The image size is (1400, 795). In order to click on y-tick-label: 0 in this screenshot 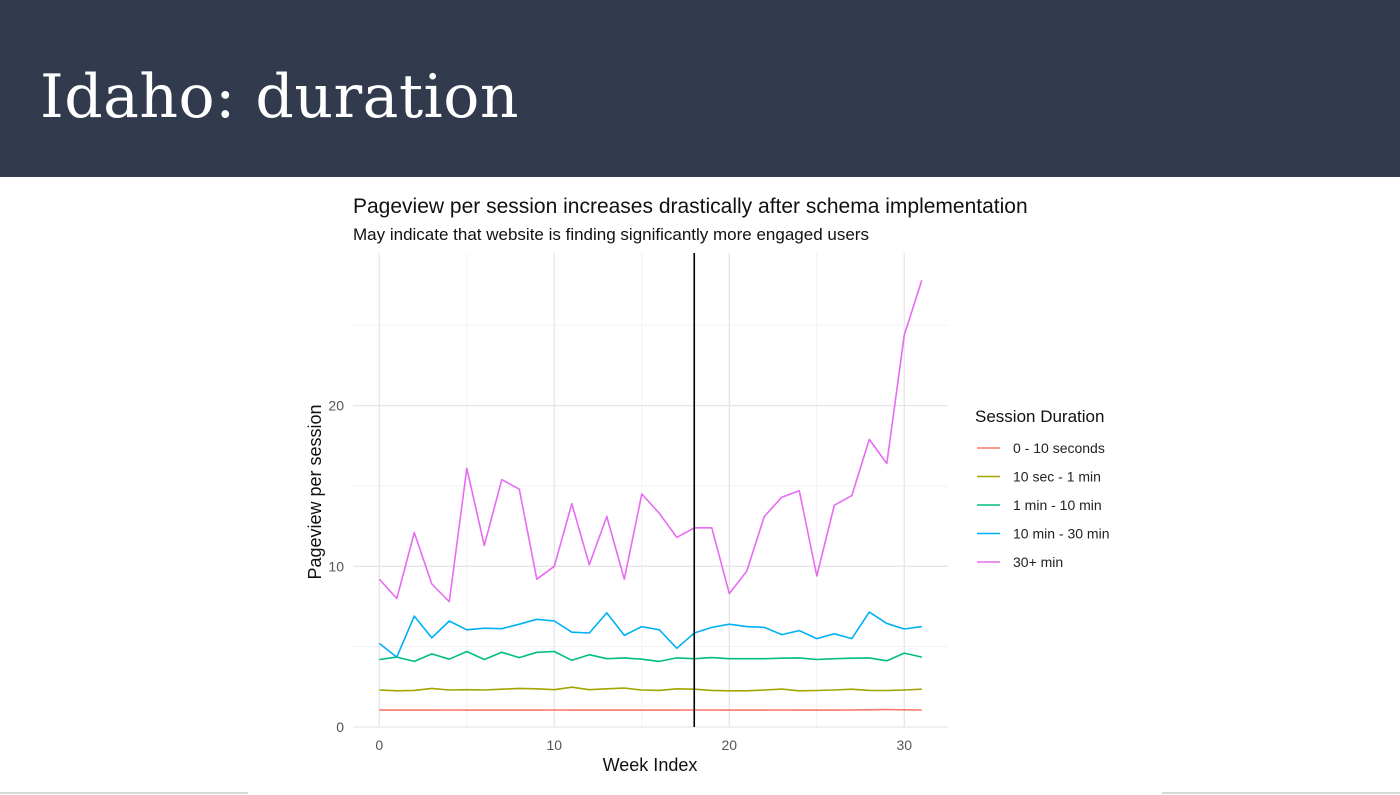, I will do `click(340, 727)`.